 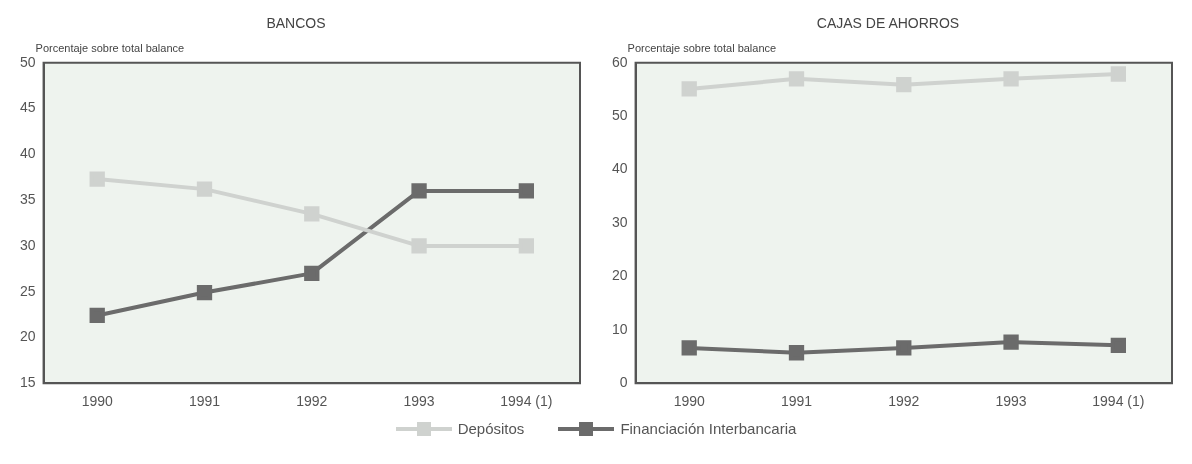 What do you see at coordinates (27, 290) in the screenshot?
I see `y-tick-label: 25` at bounding box center [27, 290].